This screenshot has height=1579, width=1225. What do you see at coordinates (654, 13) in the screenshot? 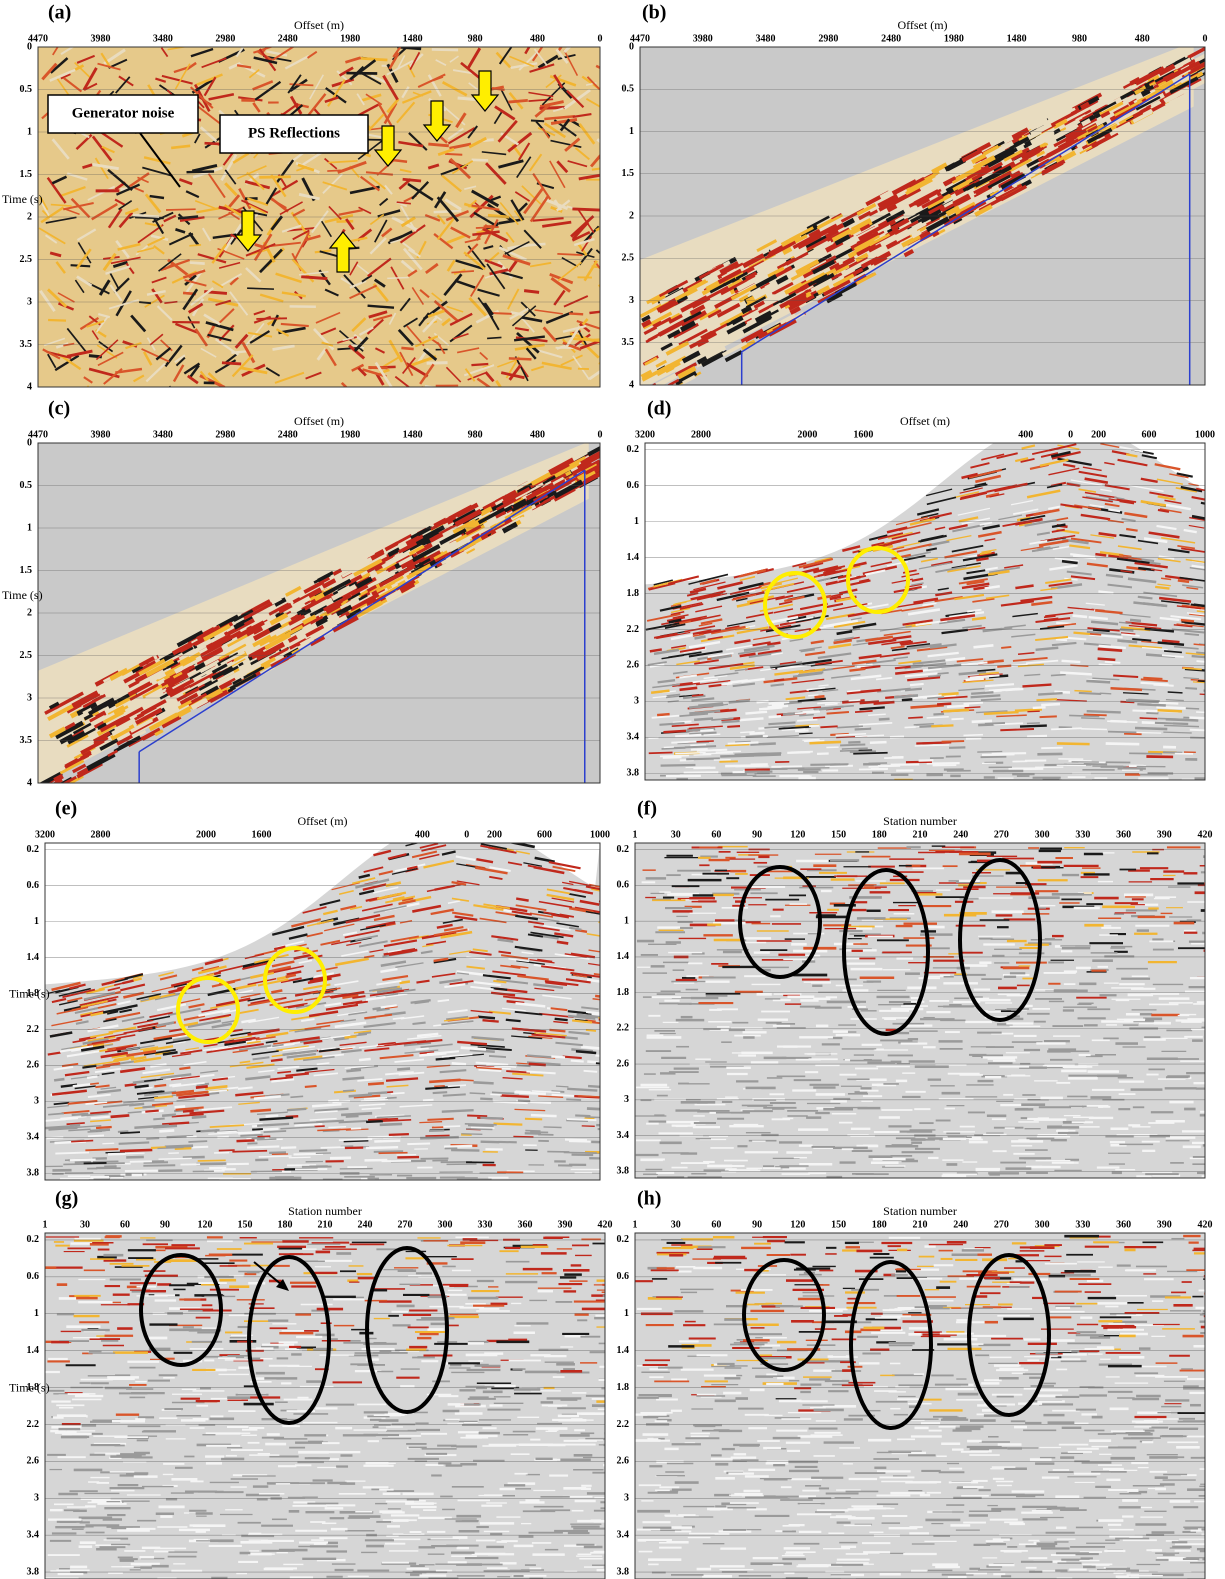
I see `panel-label: (b)` at bounding box center [654, 13].